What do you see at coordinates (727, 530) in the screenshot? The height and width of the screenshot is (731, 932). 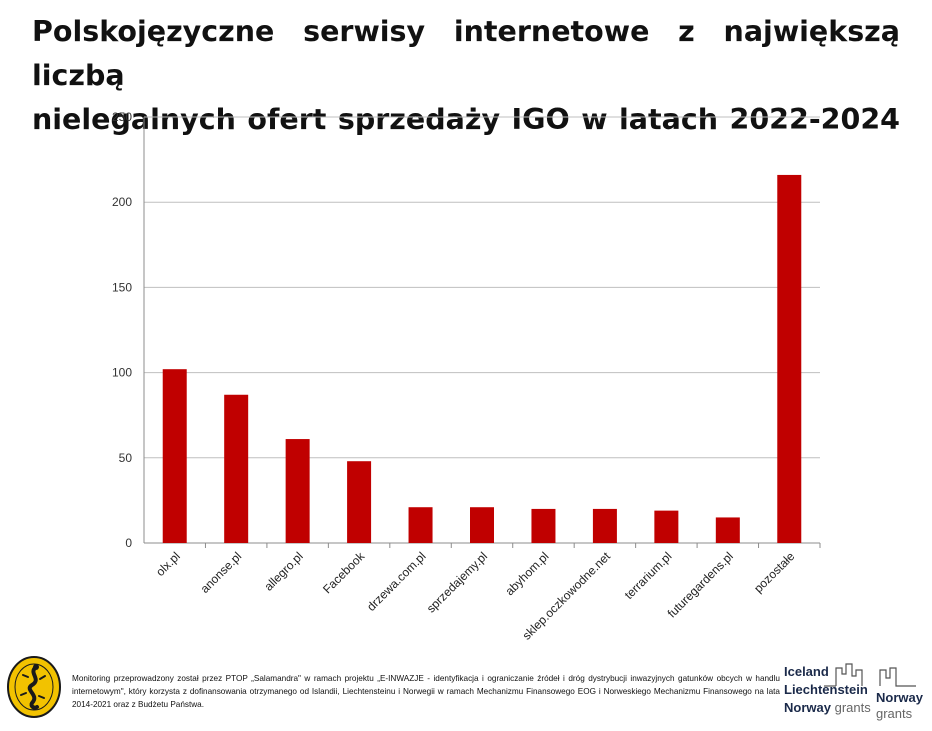 I see `bar-futuregardens.pl` at bounding box center [727, 530].